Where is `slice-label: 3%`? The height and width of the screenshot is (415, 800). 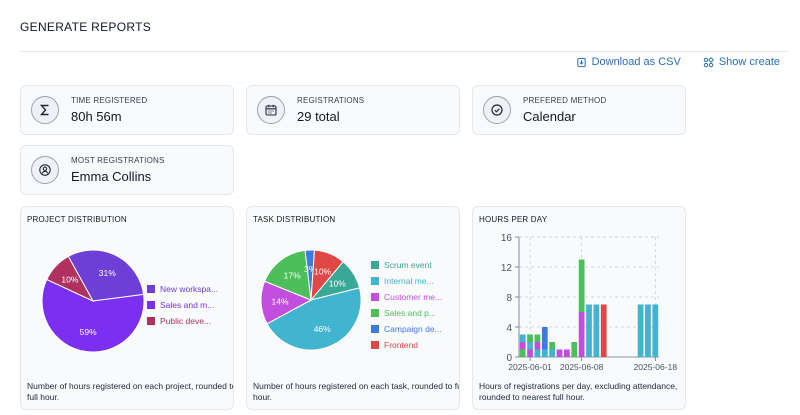
slice-label: 3% is located at coordinates (310, 269).